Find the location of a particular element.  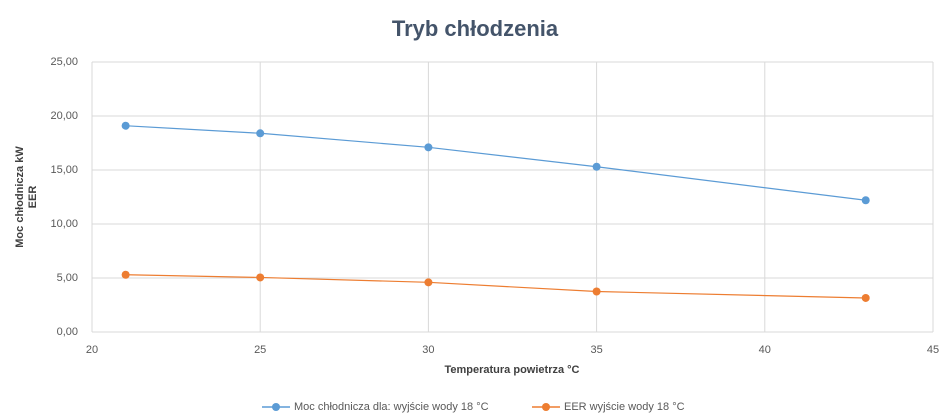

y-tick-label: 10,00 is located at coordinates (64, 224).